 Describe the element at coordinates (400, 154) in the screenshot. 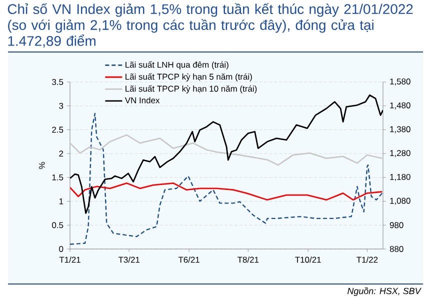

I see `y2-tick-label: 1,280` at that location.